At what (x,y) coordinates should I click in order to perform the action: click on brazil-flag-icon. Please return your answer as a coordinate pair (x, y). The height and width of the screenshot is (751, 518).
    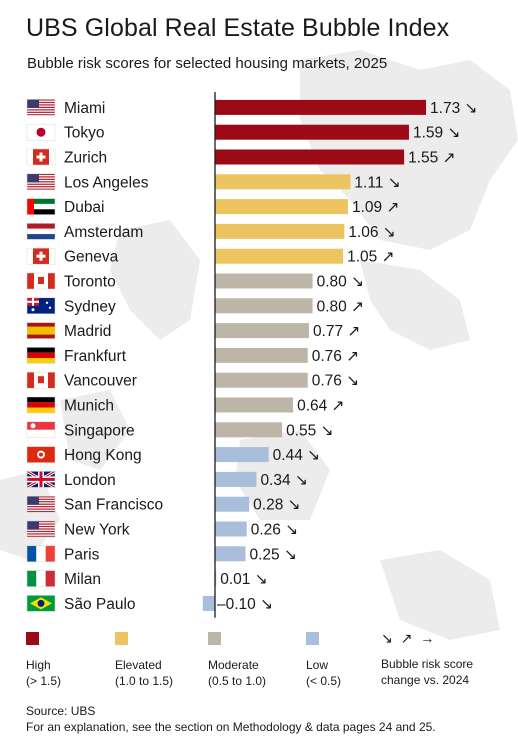
    Looking at the image, I should click on (41, 603).